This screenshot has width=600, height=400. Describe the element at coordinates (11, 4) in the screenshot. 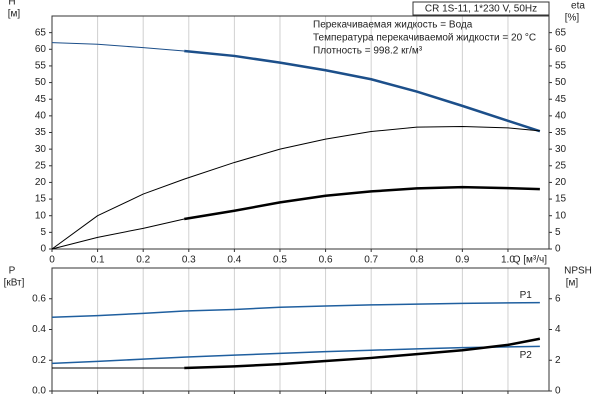

I see `y-axis-label: H` at that location.